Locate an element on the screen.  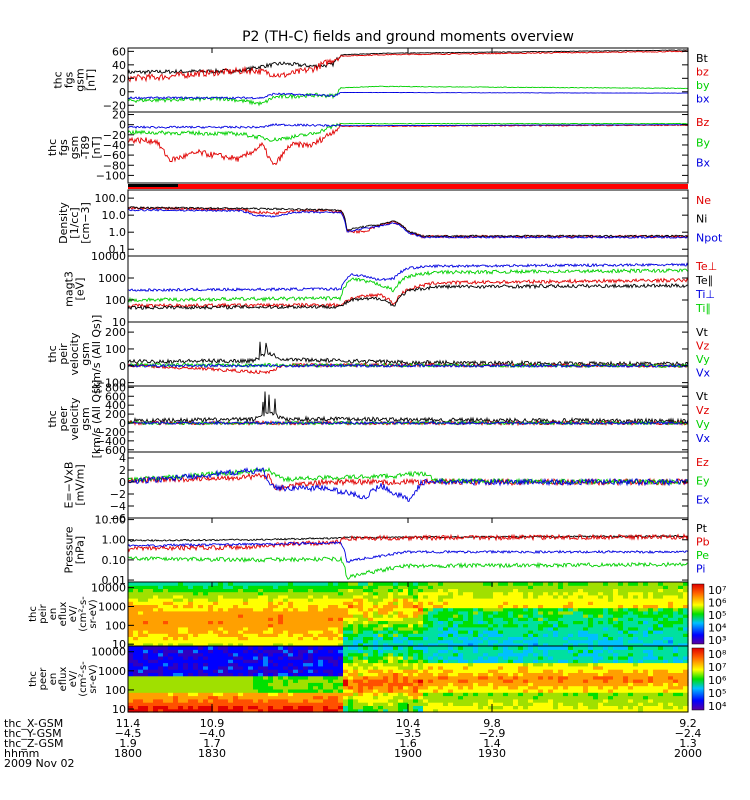
y-tick-label: −600 is located at coordinates (111, 450).